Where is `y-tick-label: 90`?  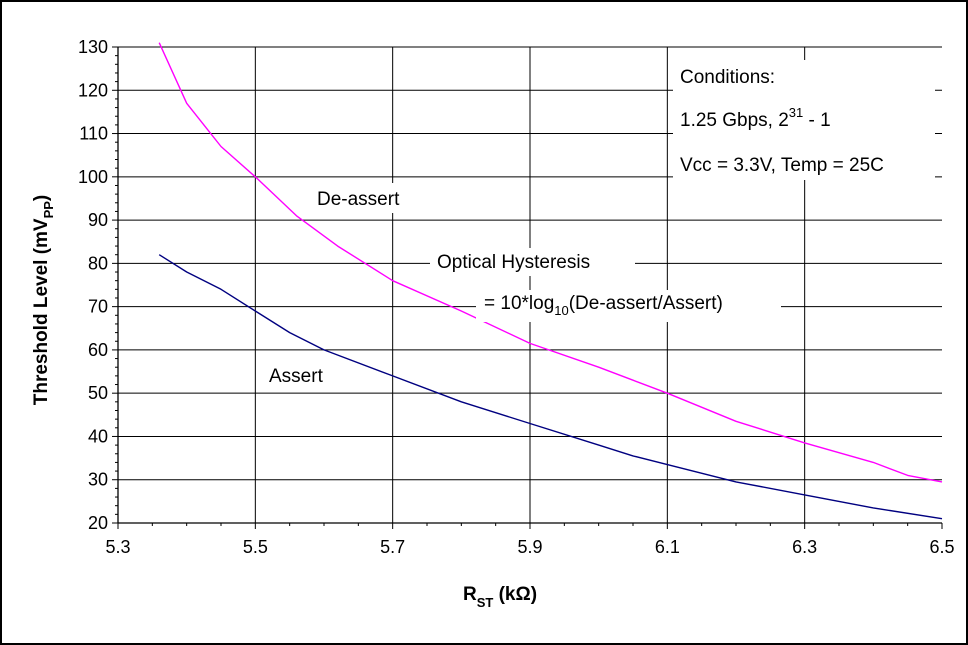
y-tick-label: 90 is located at coordinates (98, 220).